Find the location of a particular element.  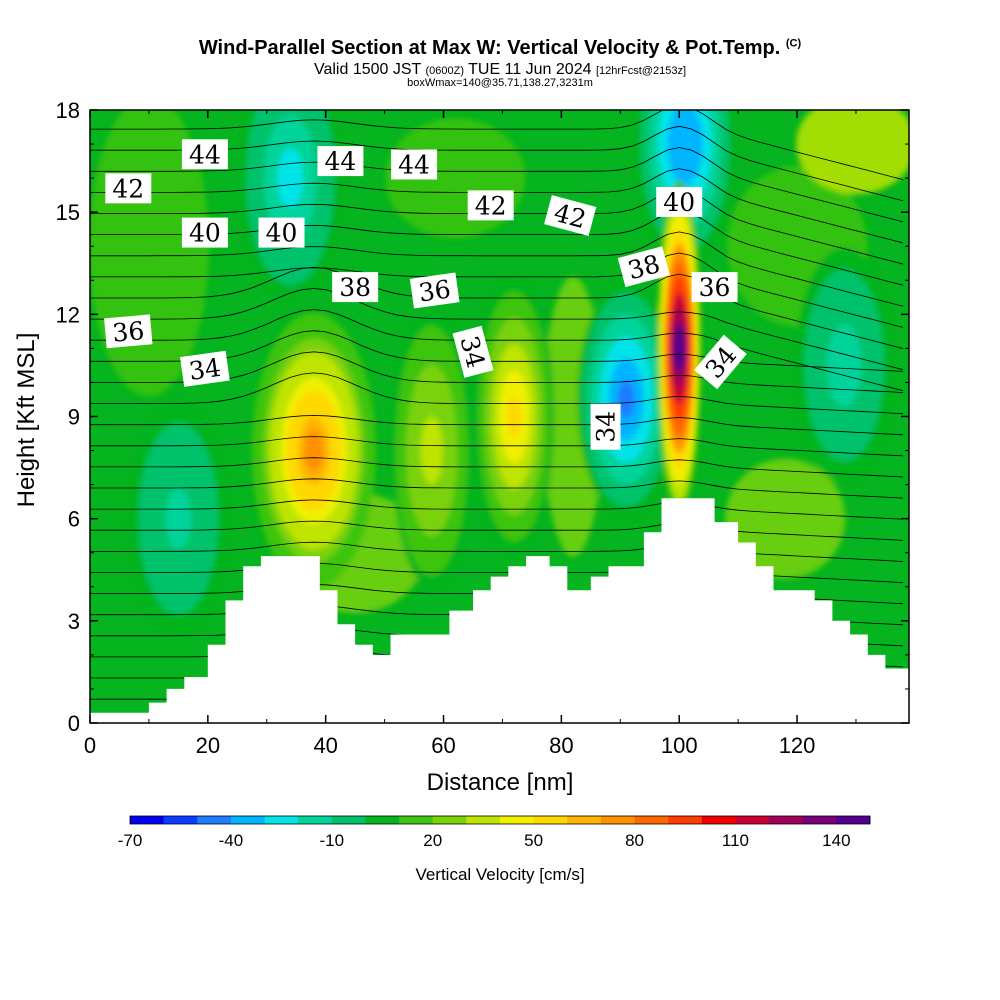

y-tick-label: 12 is located at coordinates (68, 314).